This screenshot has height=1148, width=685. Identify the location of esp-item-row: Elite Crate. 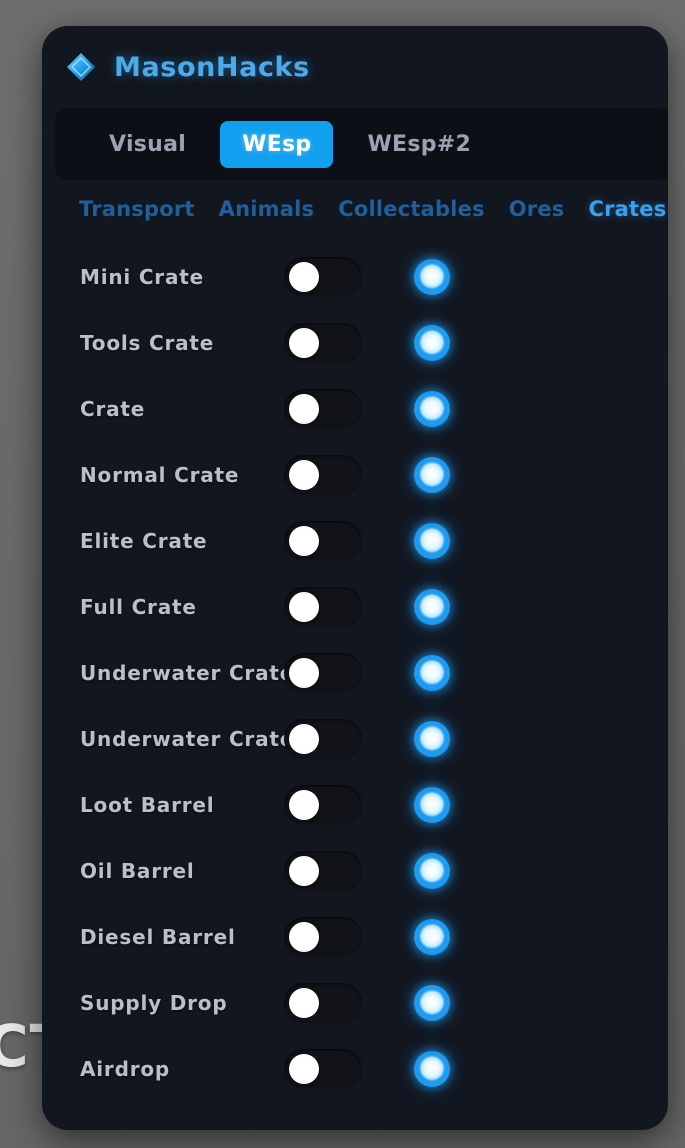
(355, 541).